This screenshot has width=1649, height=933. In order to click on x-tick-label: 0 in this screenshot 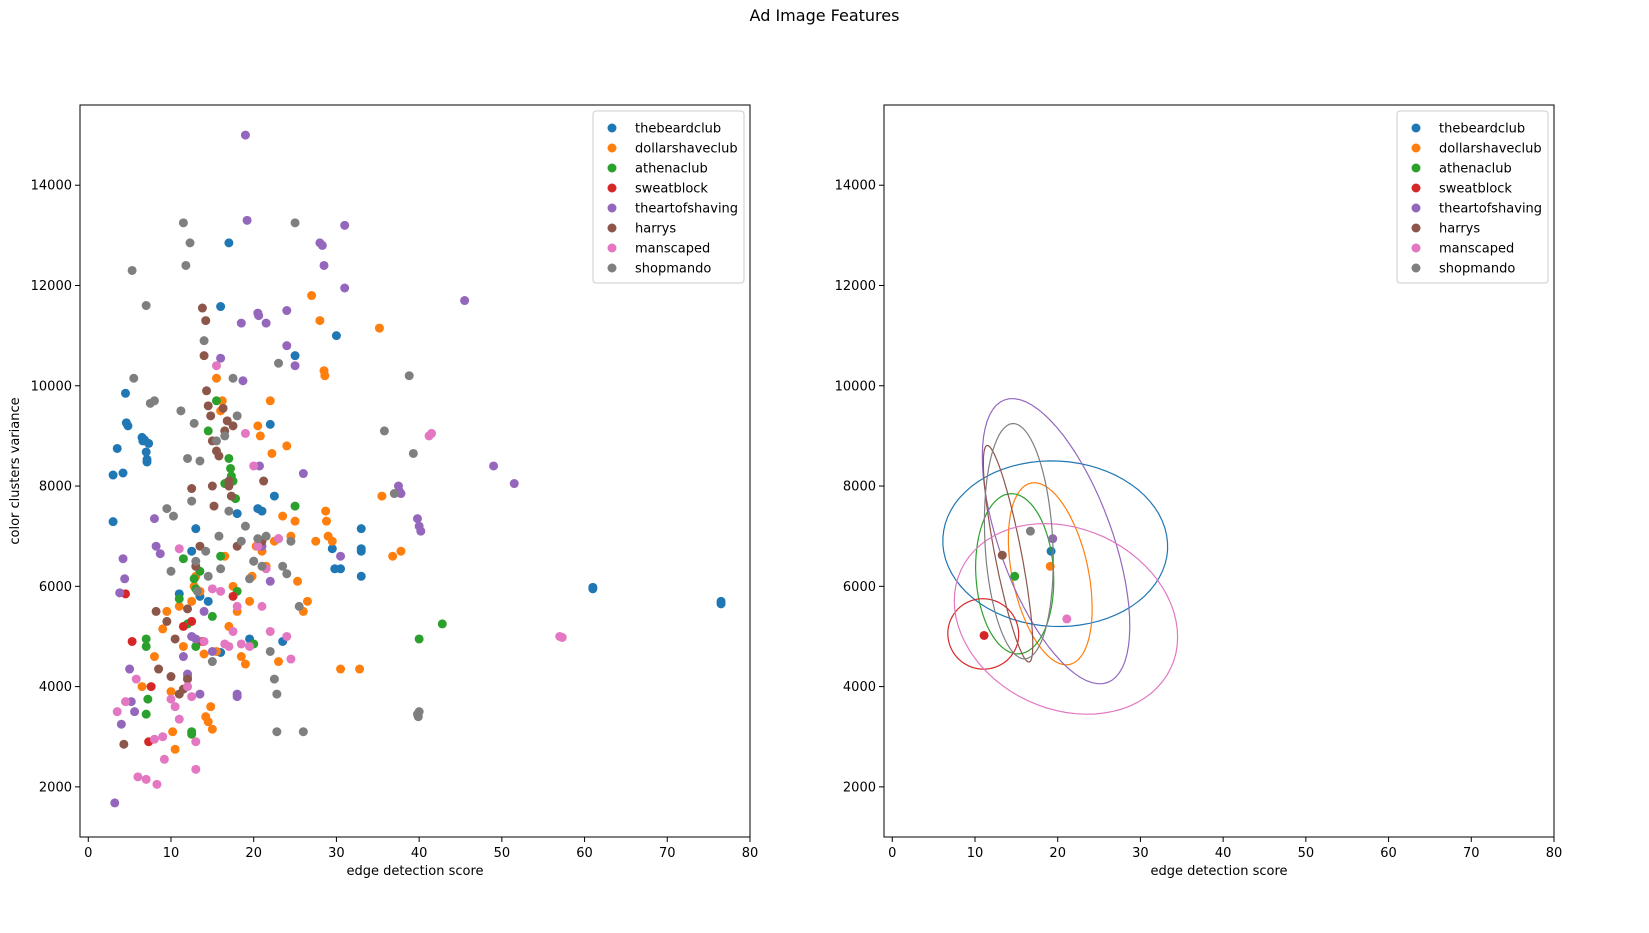, I will do `click(88, 853)`.